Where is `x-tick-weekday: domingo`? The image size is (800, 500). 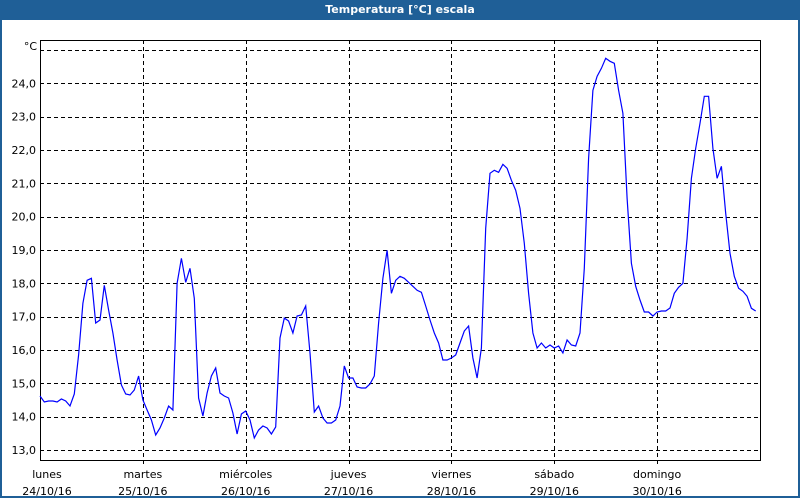
x-tick-weekday: domingo is located at coordinates (657, 474).